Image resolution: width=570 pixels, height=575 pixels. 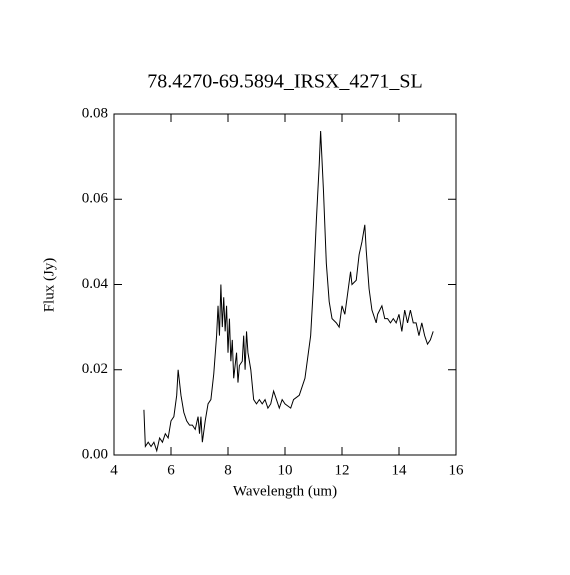 What do you see at coordinates (342, 470) in the screenshot?
I see `x-tick-label: 12` at bounding box center [342, 470].